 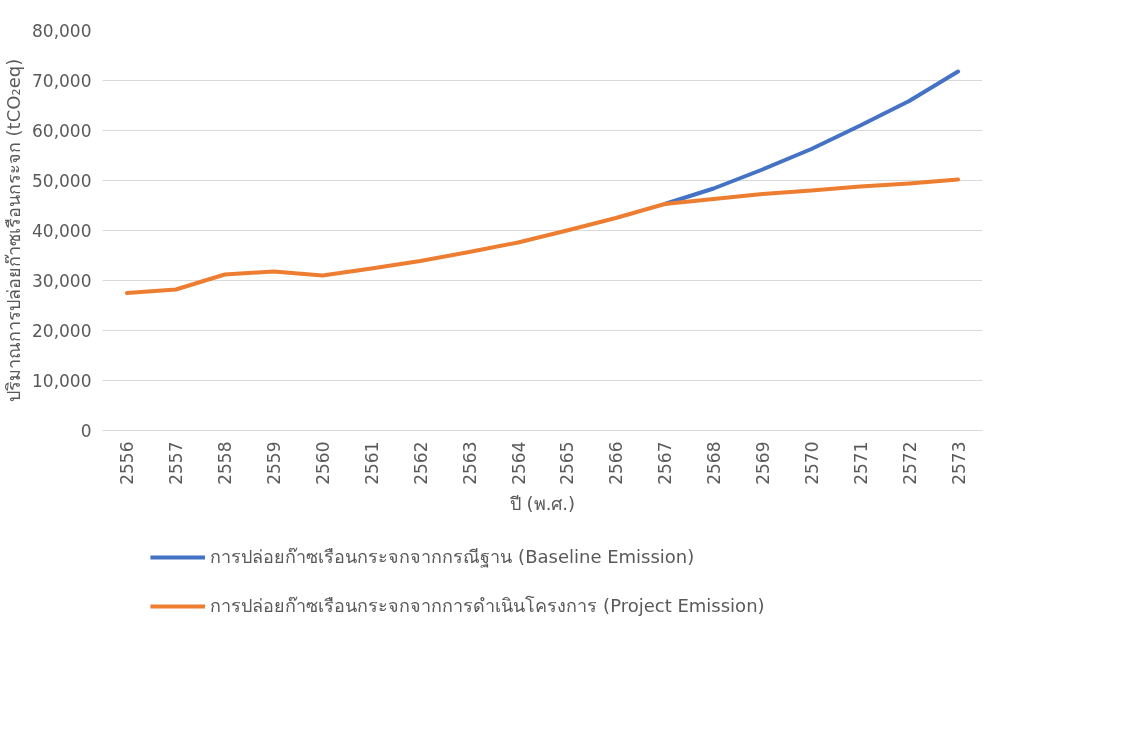 What do you see at coordinates (62, 131) in the screenshot?
I see `y-tick-label: 60,000` at bounding box center [62, 131].